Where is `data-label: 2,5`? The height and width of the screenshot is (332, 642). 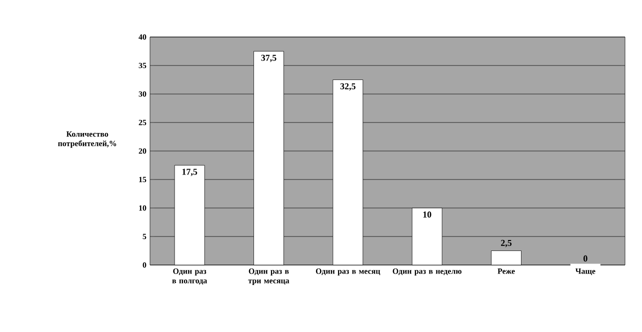 data-label: 2,5 is located at coordinates (506, 244).